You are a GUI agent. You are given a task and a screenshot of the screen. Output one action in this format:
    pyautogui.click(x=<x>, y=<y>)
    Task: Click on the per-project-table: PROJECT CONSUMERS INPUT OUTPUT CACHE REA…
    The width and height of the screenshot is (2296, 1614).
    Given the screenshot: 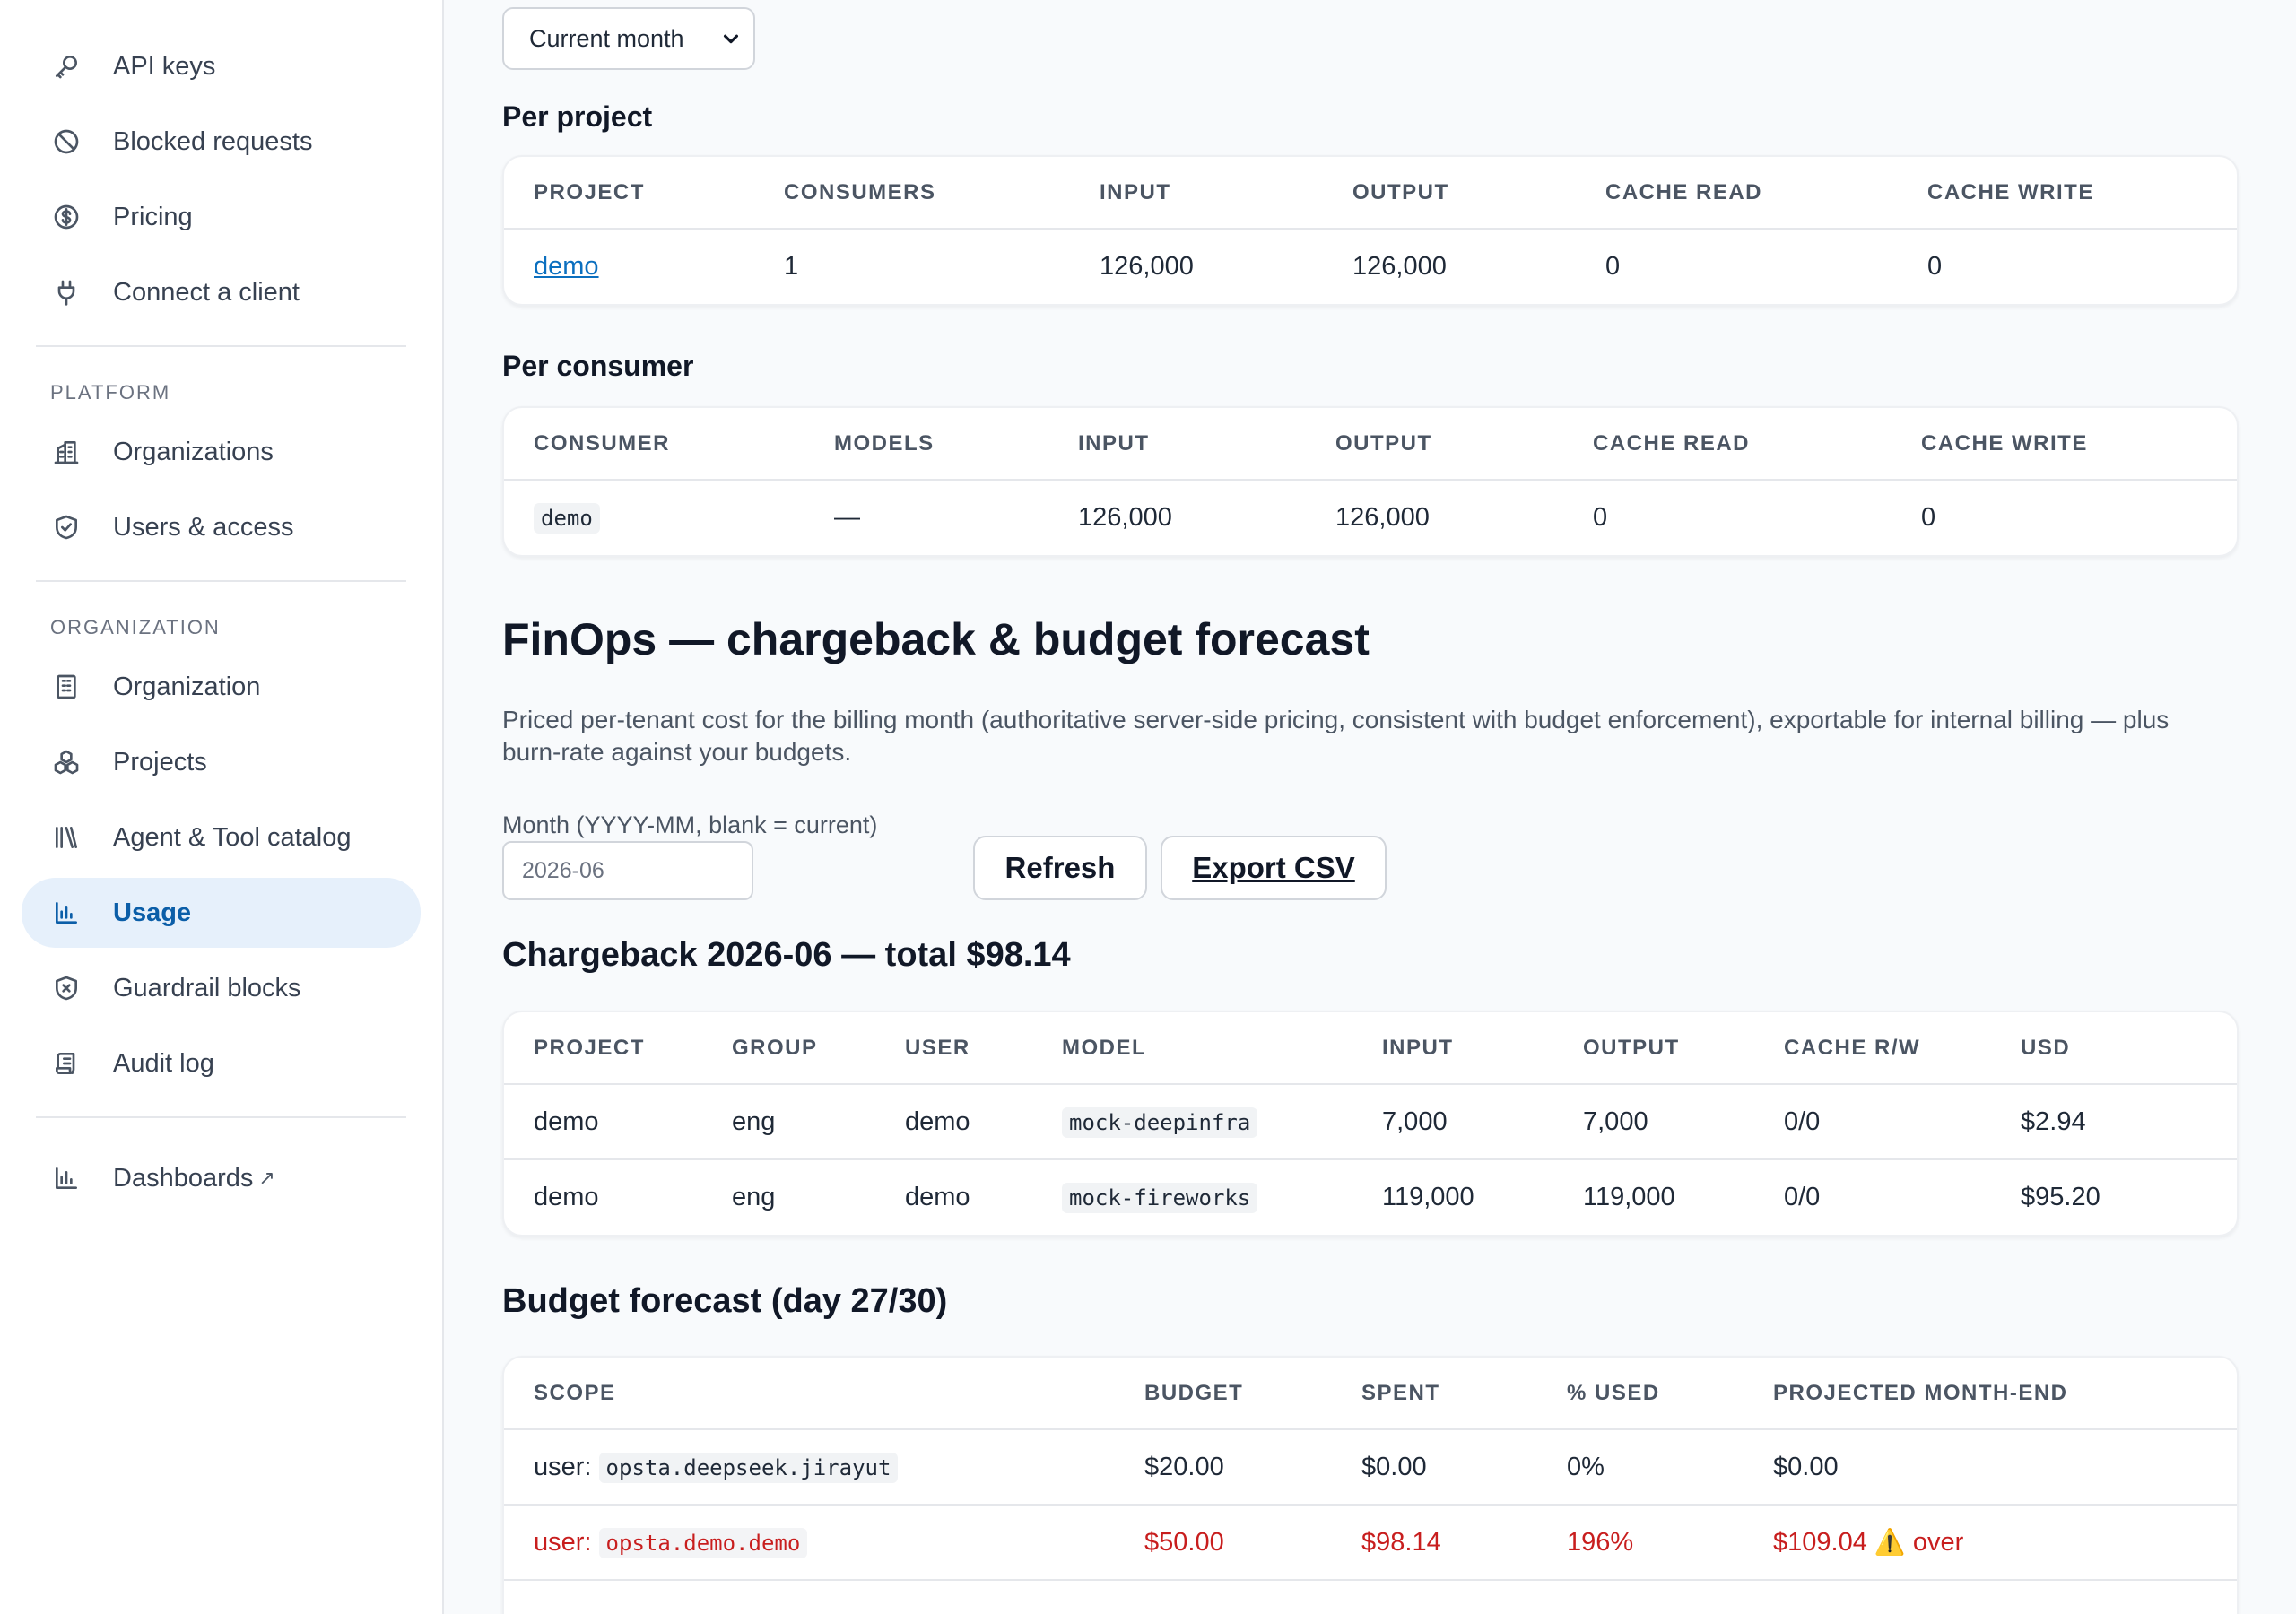 What is the action you would take?
    pyautogui.click(x=1370, y=230)
    